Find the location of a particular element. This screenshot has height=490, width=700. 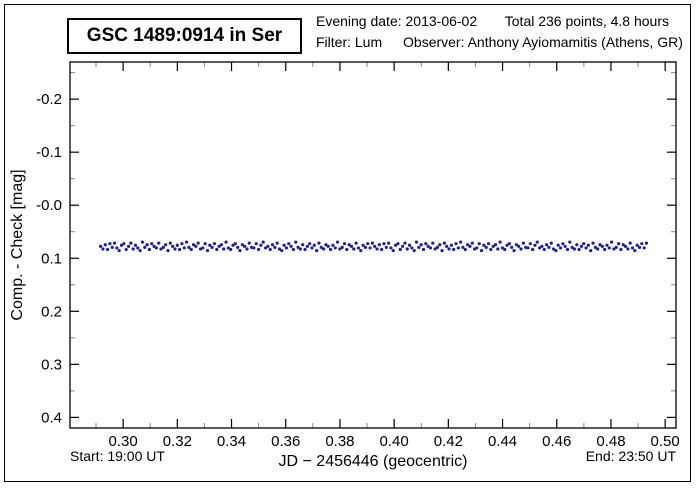

x-tick-label: 0.40 is located at coordinates (394, 441).